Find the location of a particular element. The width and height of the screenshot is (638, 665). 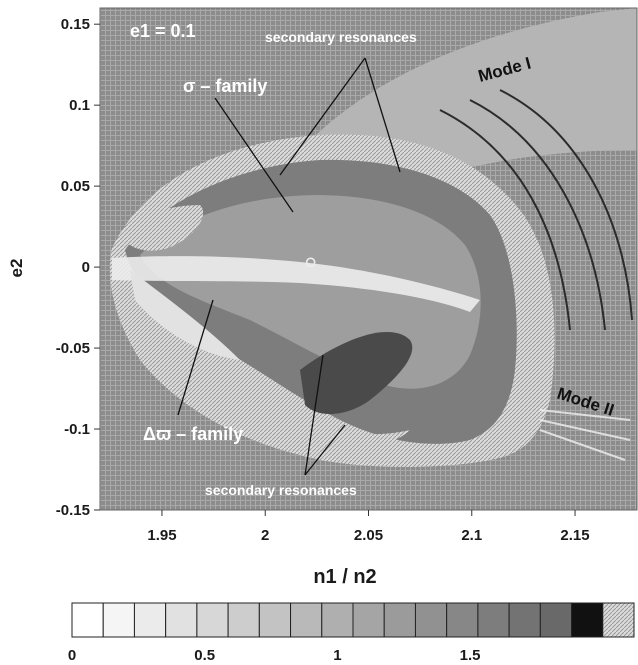

colorbar-tick-label: 1.5 is located at coordinates (470, 655).